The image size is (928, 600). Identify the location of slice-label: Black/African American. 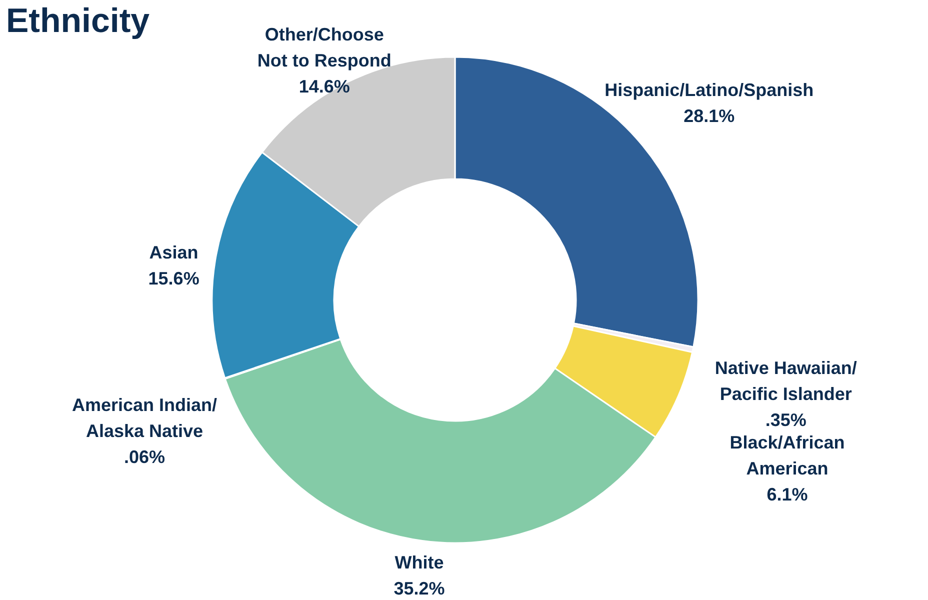
(787, 455).